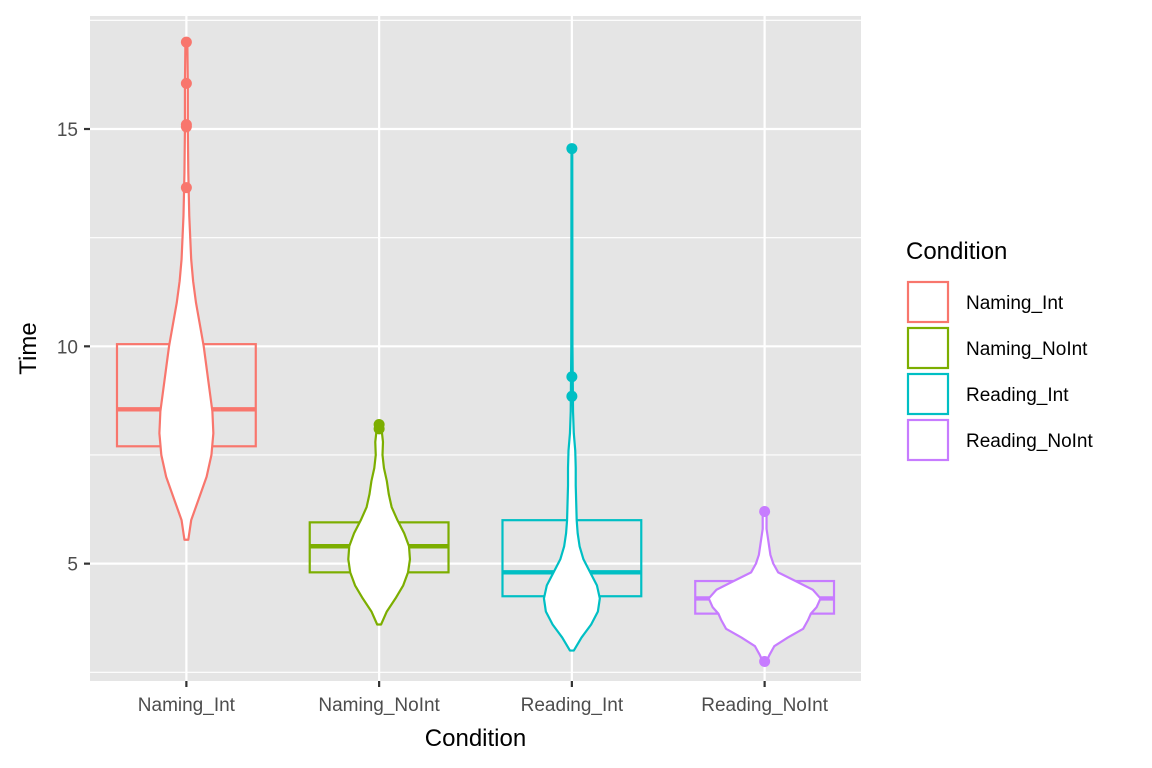 This screenshot has width=1152, height=768. I want to click on y-tick-label: 15, so click(67, 130).